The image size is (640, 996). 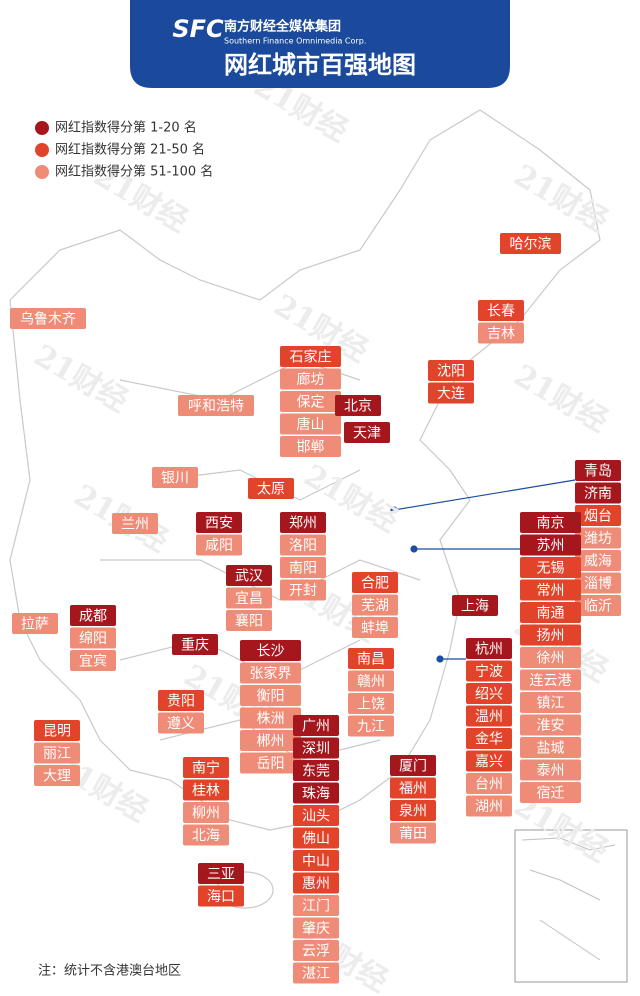 What do you see at coordinates (551, 569) in the screenshot?
I see `city-name: 无锡` at bounding box center [551, 569].